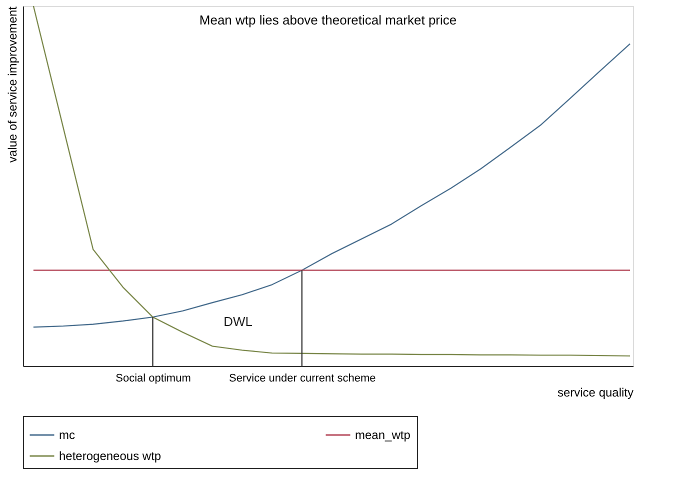 This screenshot has width=683, height=501. I want to click on x-tick-label: Service under current scheme, so click(302, 378).